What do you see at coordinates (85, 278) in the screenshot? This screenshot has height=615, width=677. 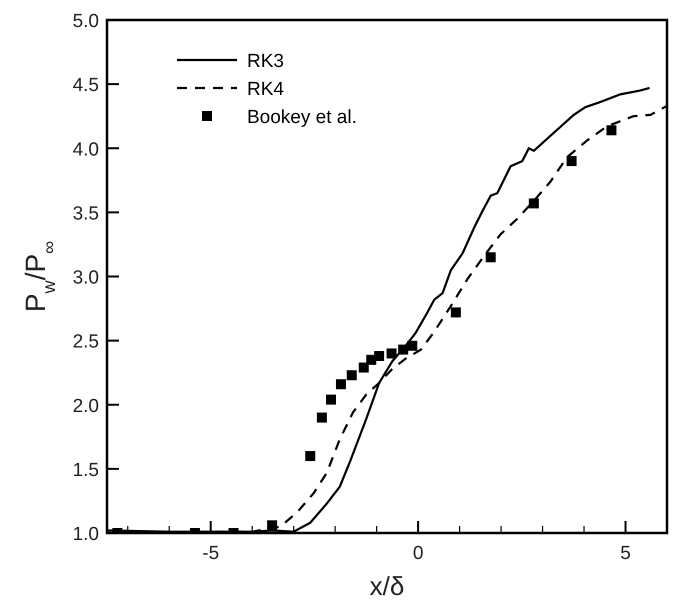 I see `y-tick-label: 3.0` at bounding box center [85, 278].